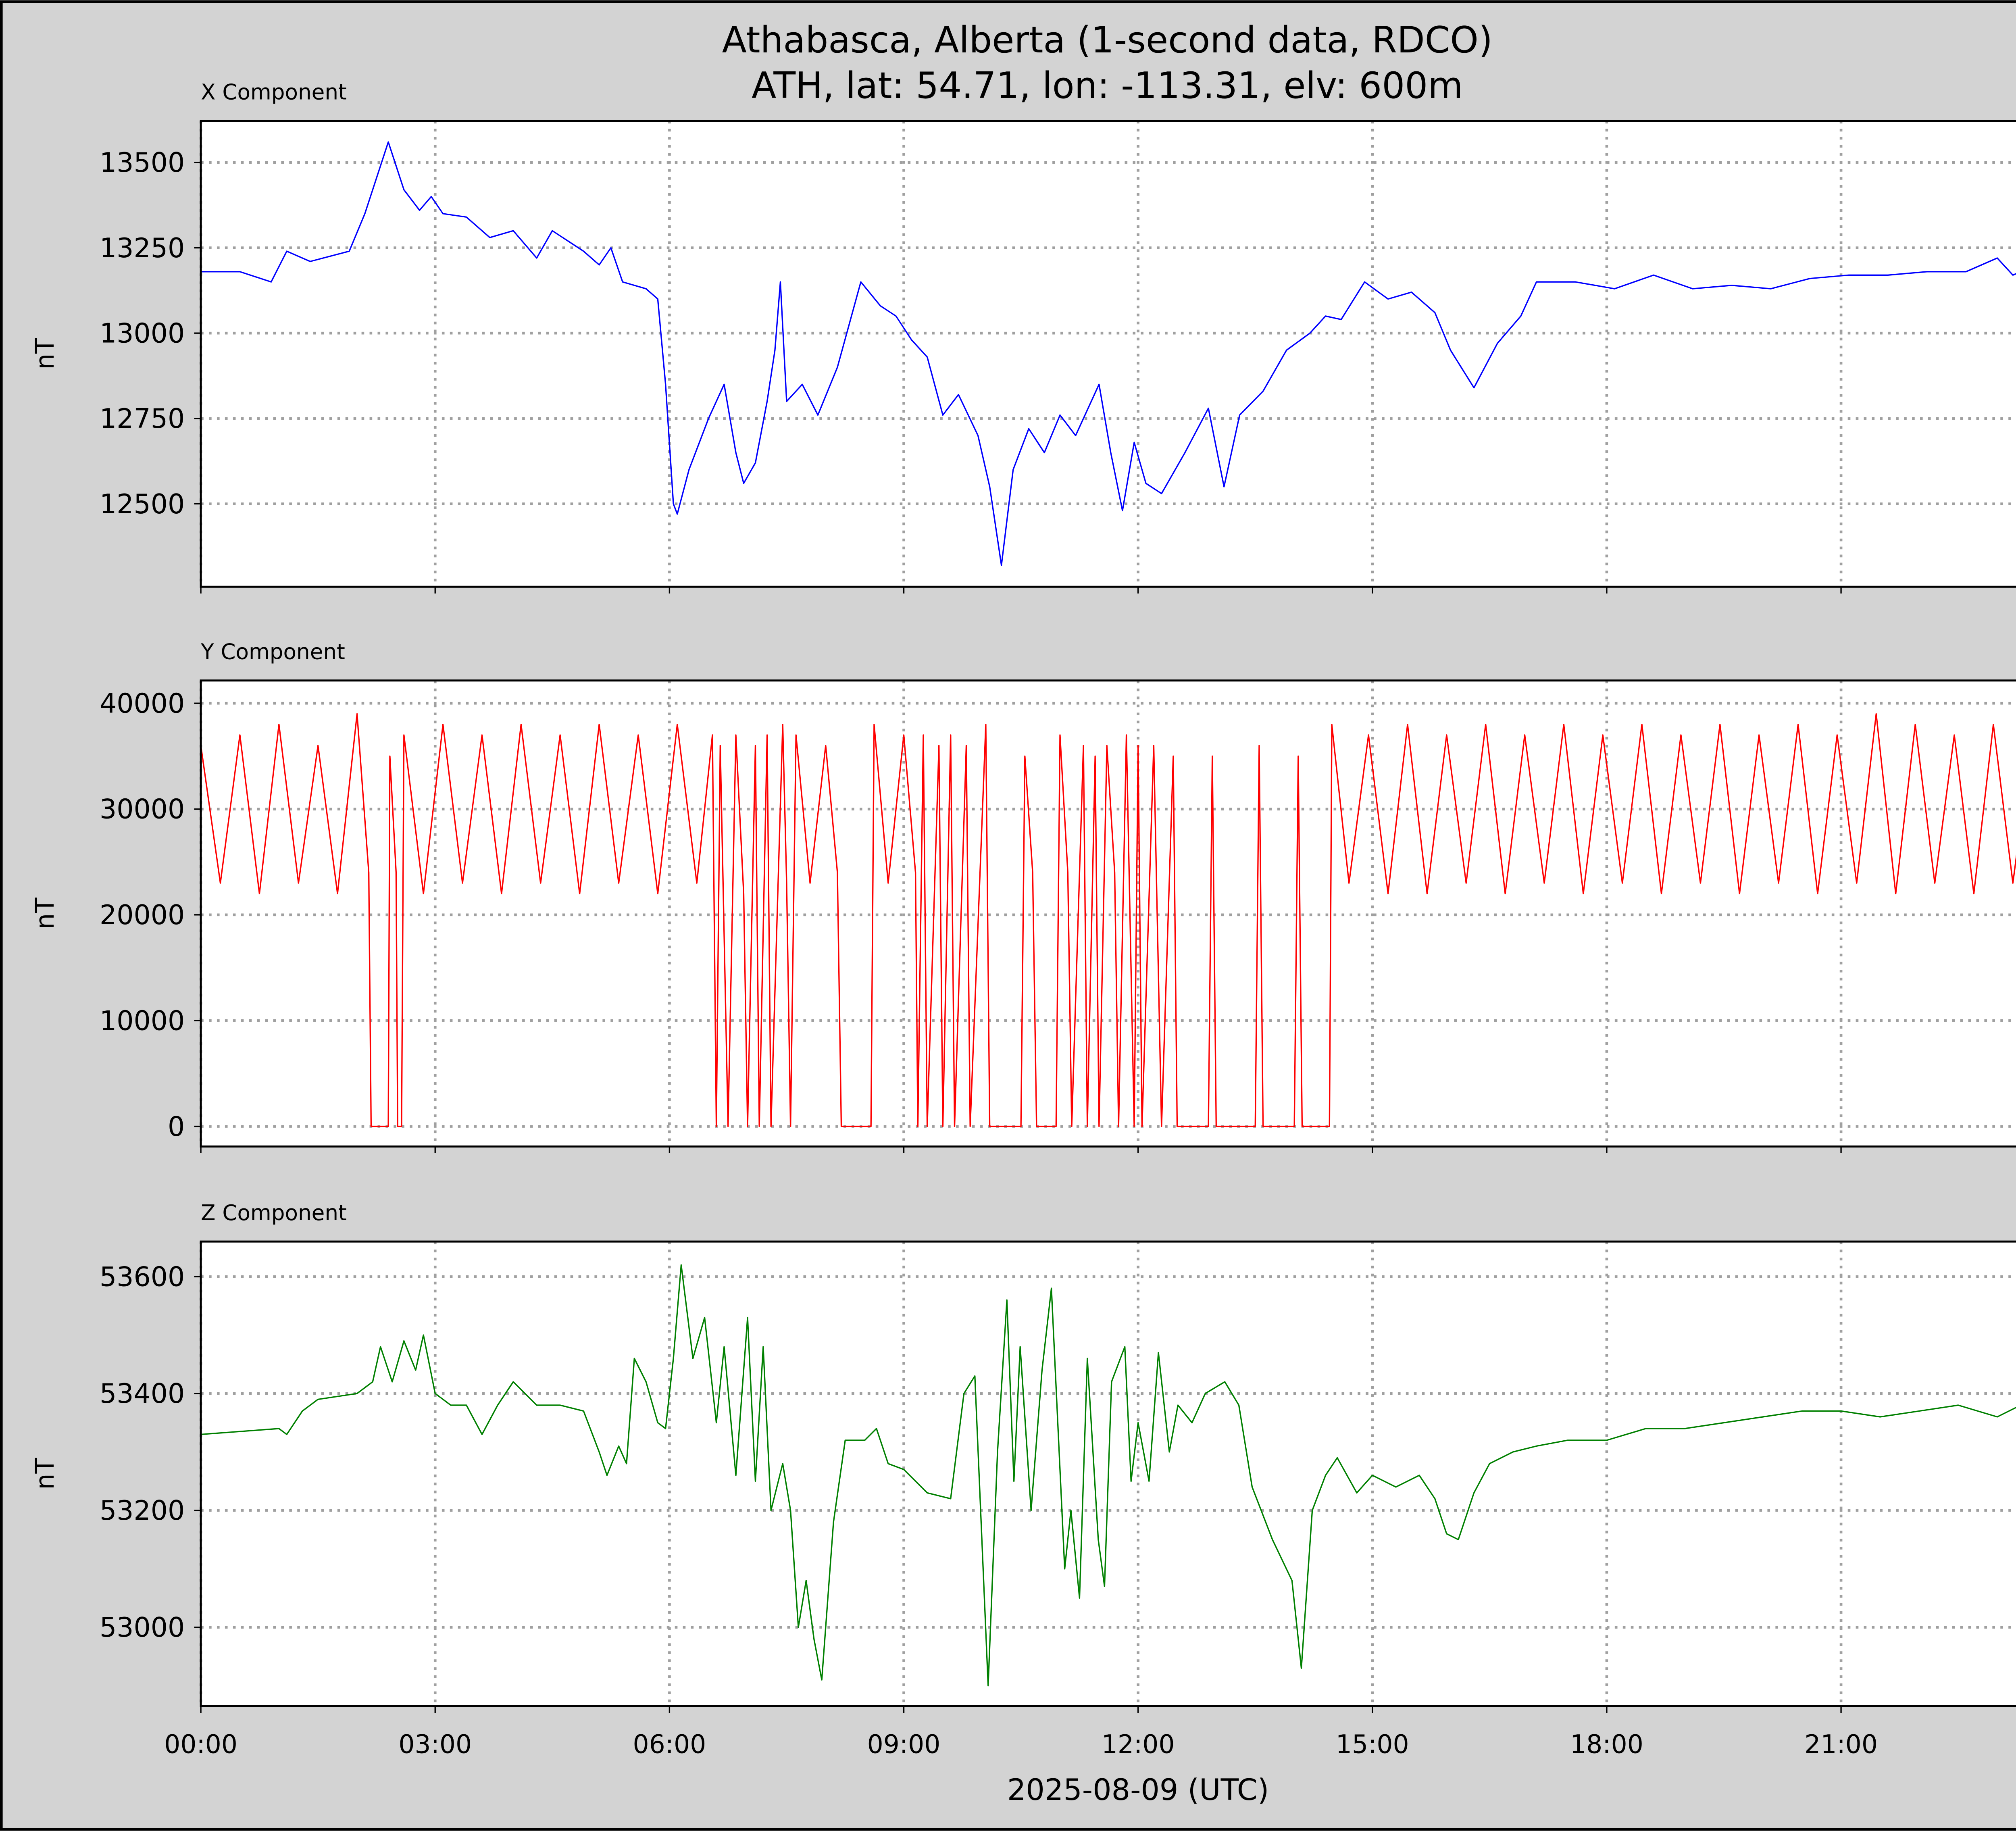  What do you see at coordinates (142, 809) in the screenshot?
I see `y-tick-label: 30000` at bounding box center [142, 809].